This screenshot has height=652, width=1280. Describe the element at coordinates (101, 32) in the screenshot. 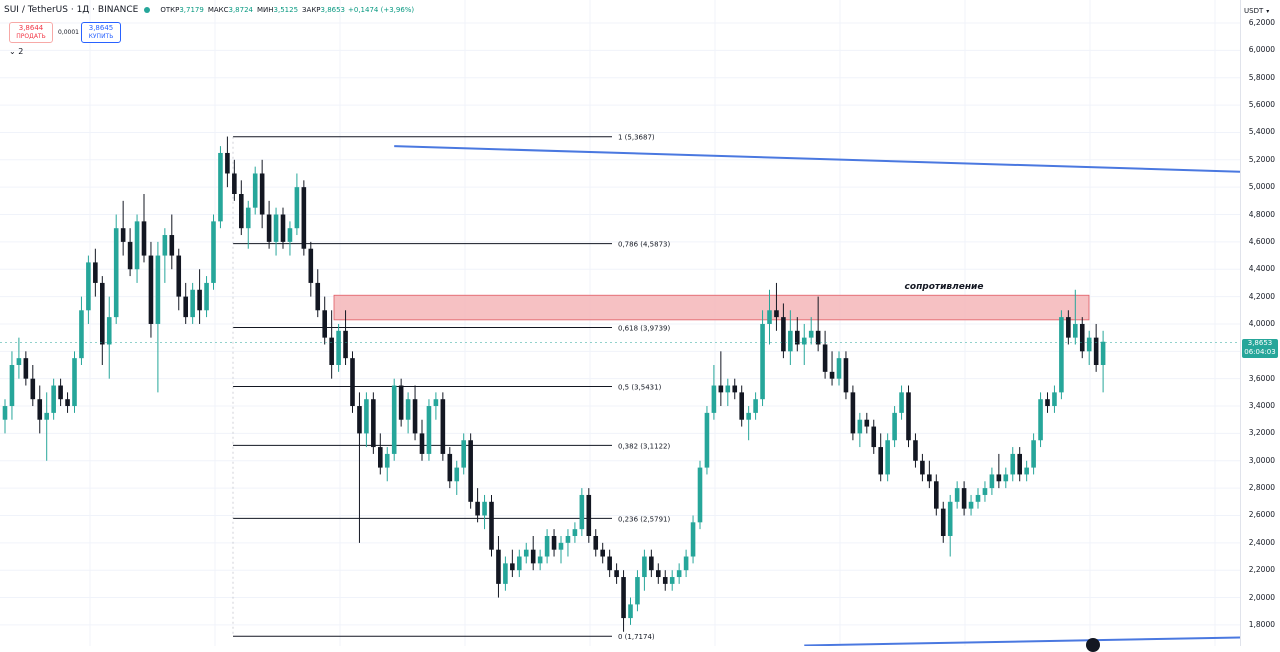

I see `buy-button: 3,8645 КУПИТЬ` at that location.